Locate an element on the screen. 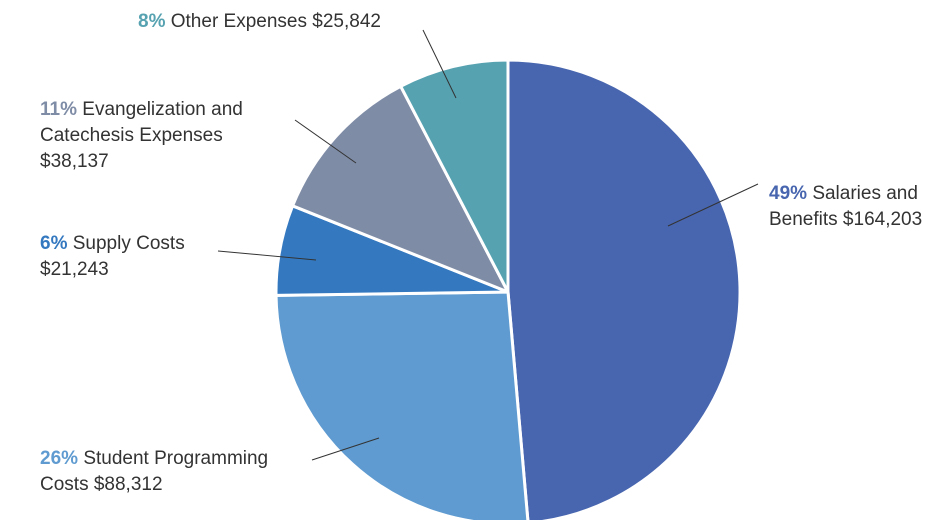 The height and width of the screenshot is (520, 944). slice-label-text: Student Programming is located at coordinates (175, 458).